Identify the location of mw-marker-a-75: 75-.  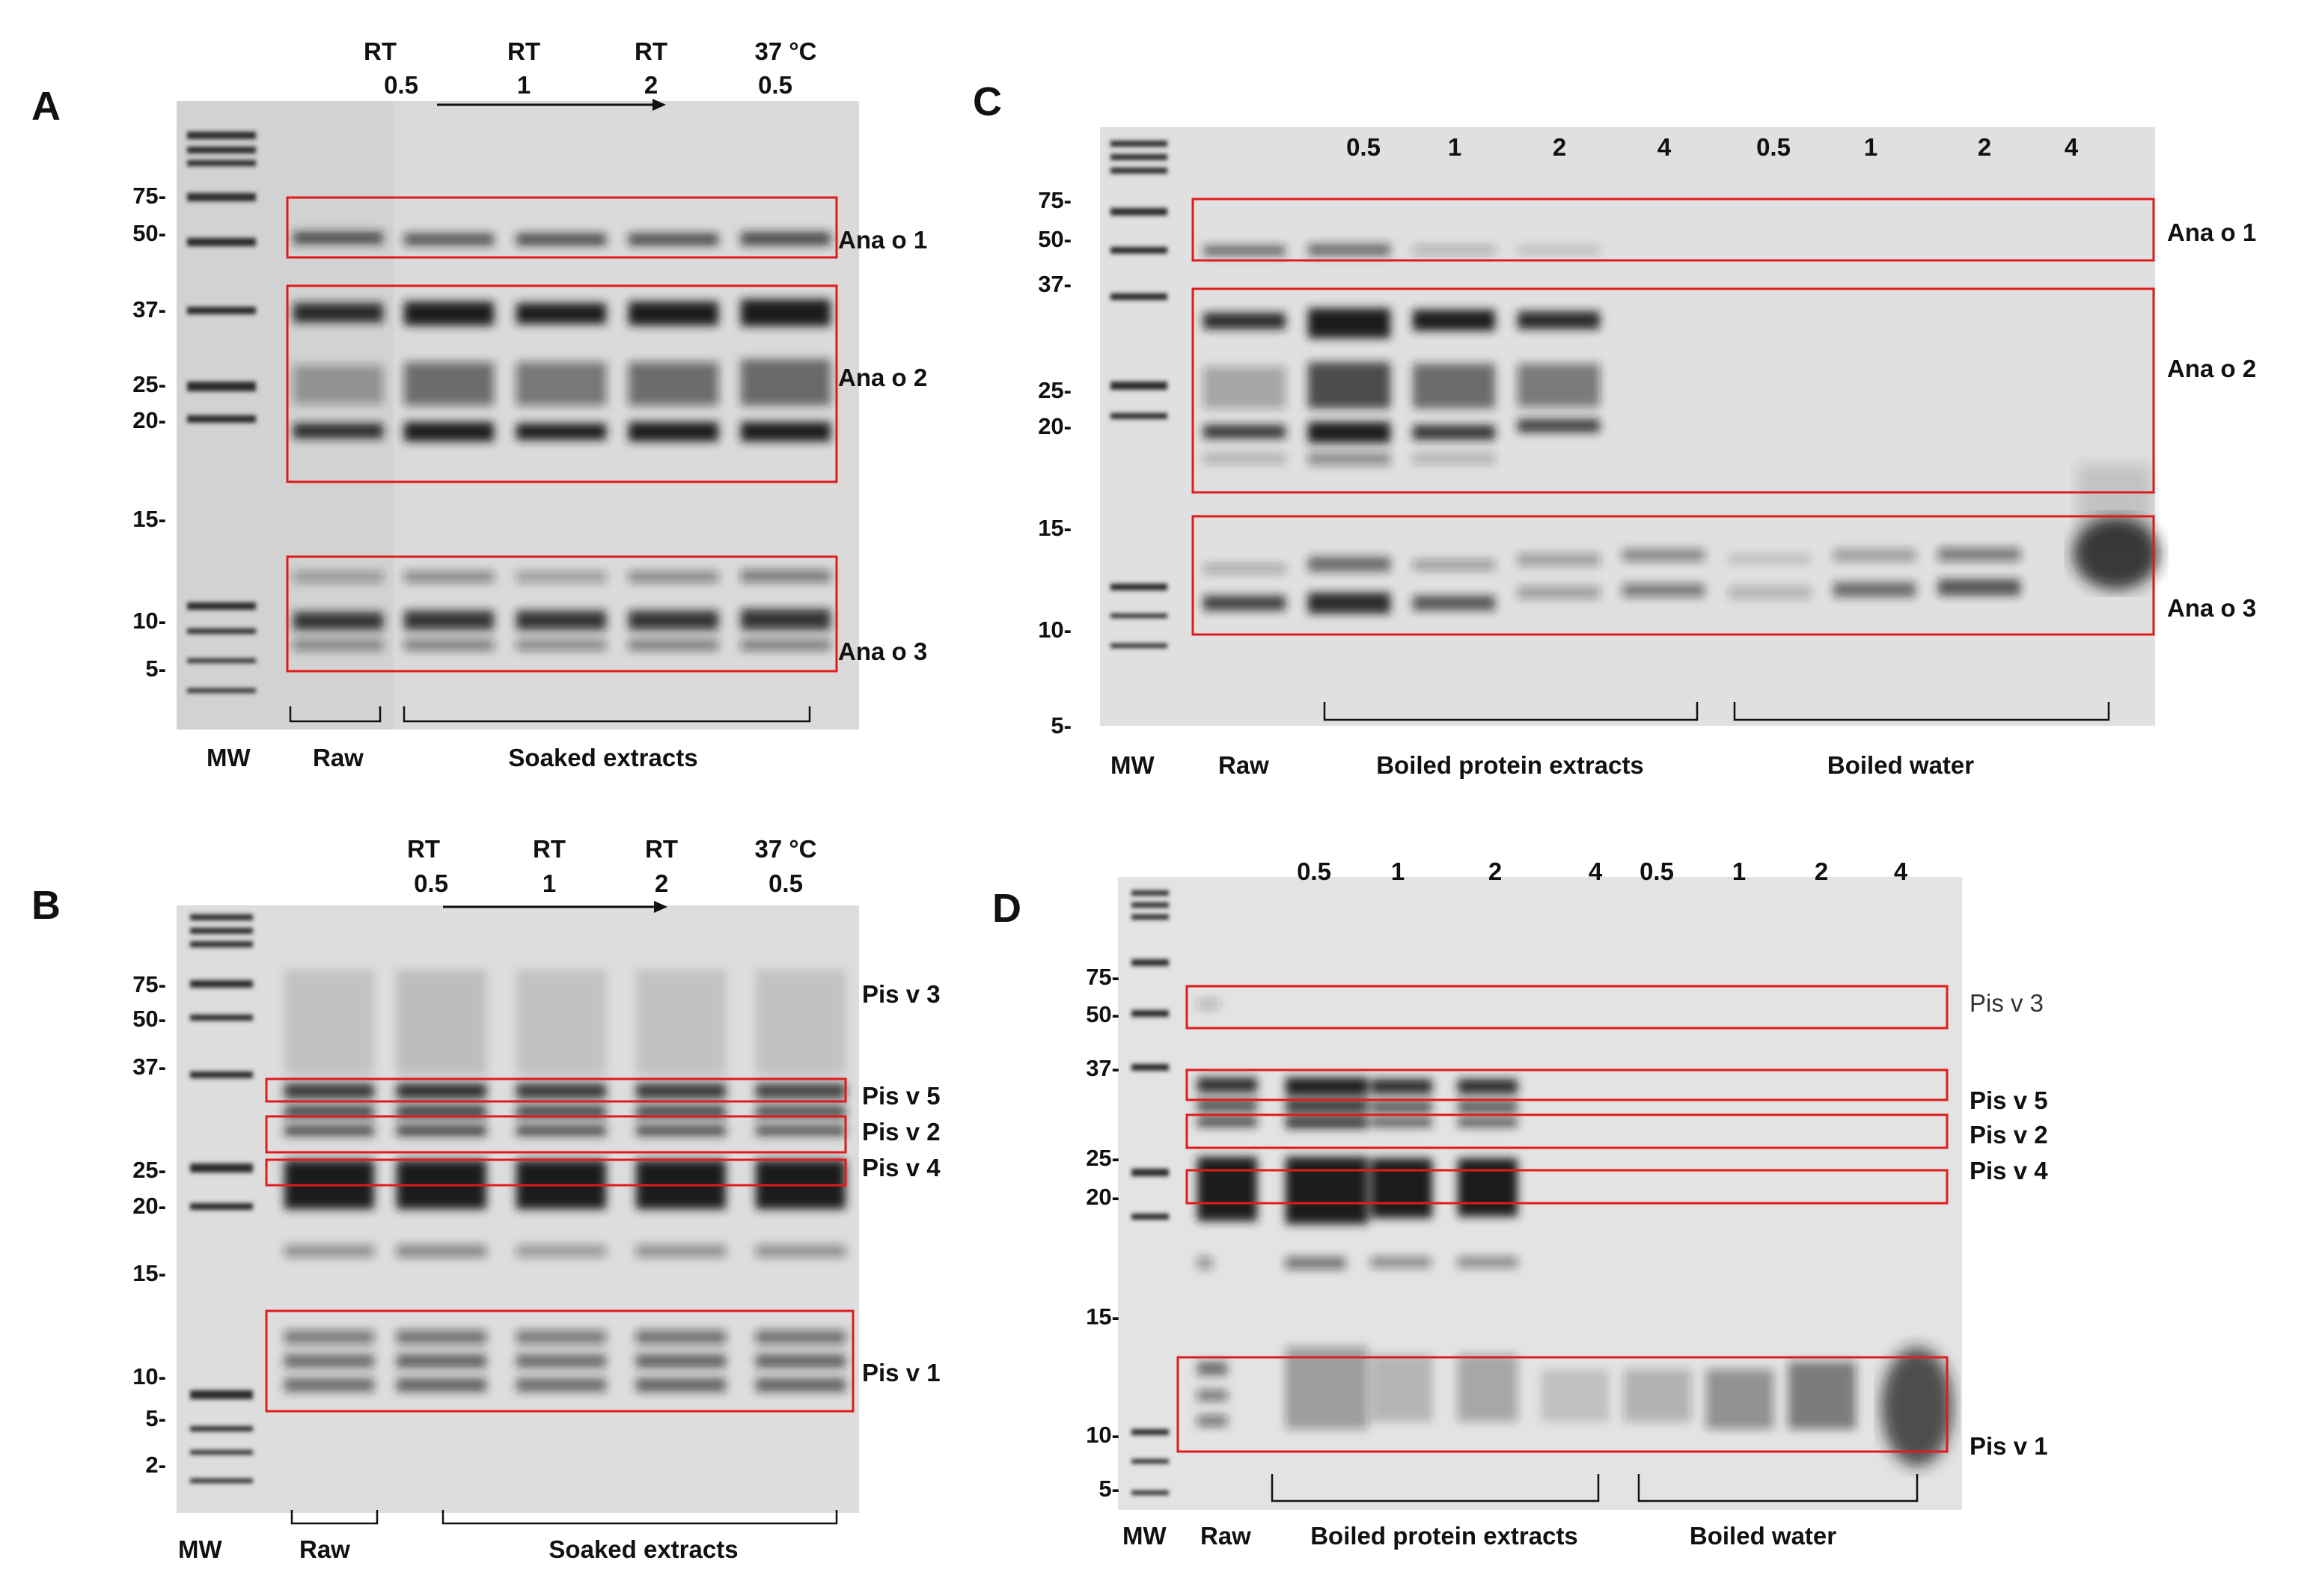
(149, 196).